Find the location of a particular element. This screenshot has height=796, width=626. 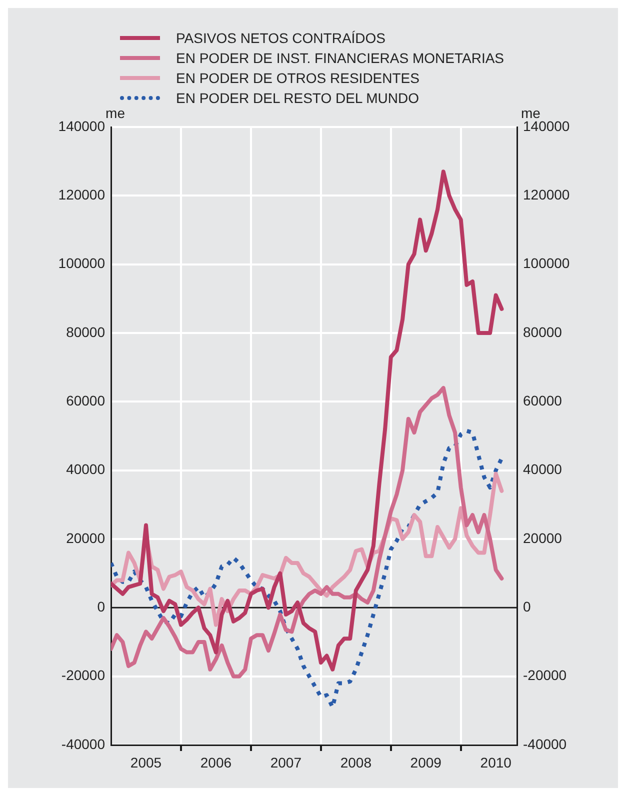

y2-tick-label: 40000 is located at coordinates (542, 469).